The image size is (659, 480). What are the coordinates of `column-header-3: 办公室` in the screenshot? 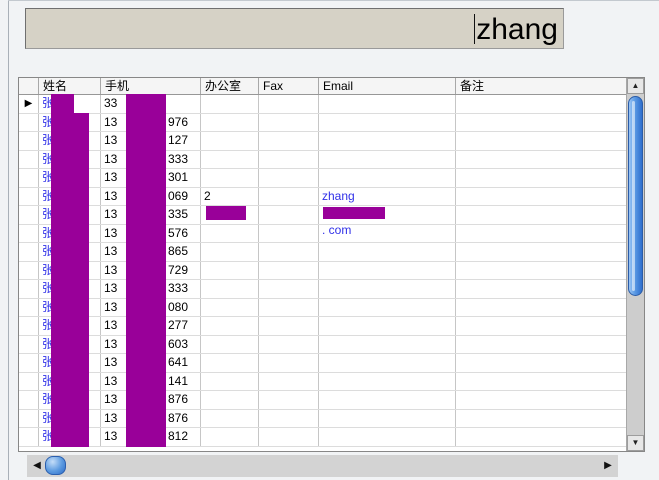 It's located at (230, 86).